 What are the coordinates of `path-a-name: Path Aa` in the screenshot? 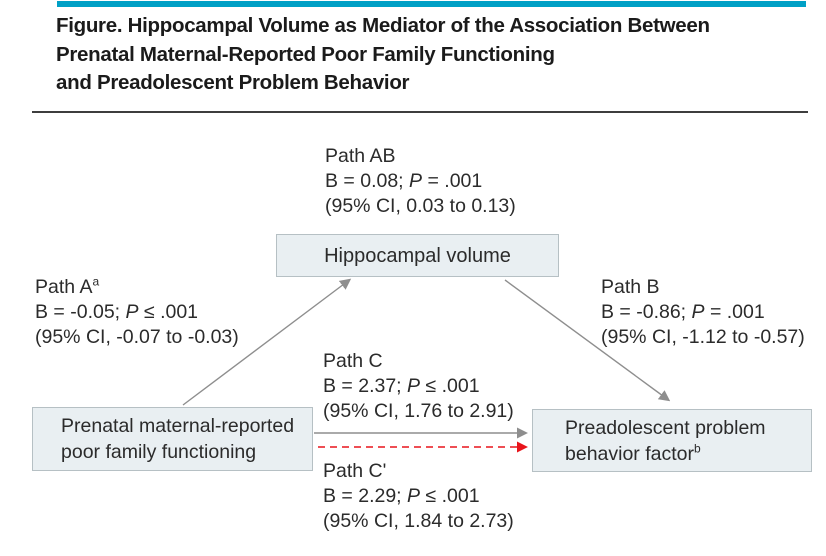 It's located at (67, 286).